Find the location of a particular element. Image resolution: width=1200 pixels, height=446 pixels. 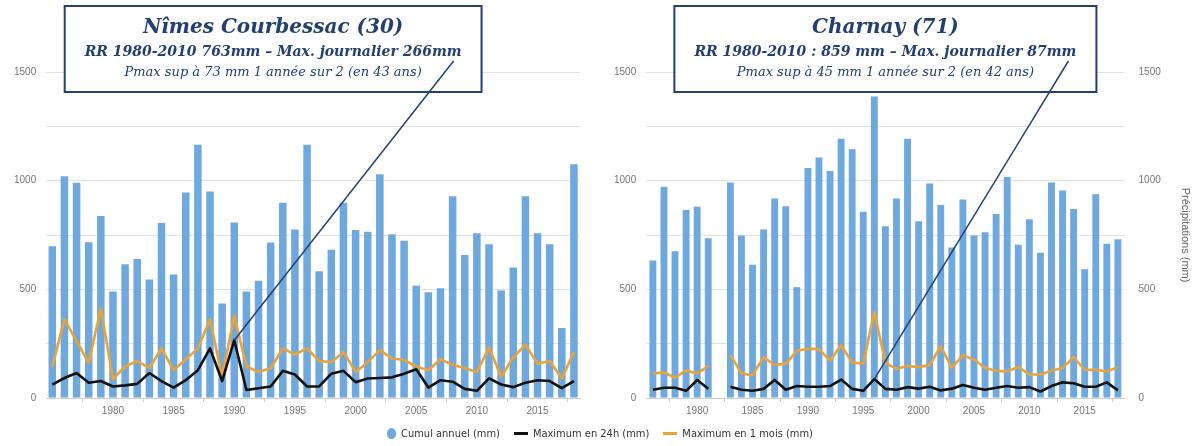

legend-label: Maximum en 1 mois (mm) is located at coordinates (747, 433).